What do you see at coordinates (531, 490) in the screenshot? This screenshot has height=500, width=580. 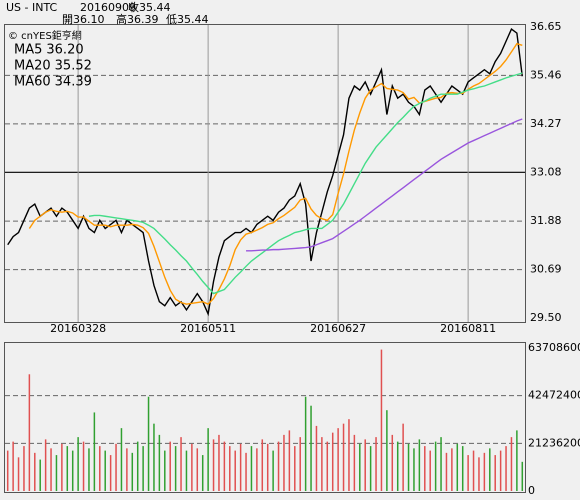 I see `y-tick-label: 0` at bounding box center [531, 490].